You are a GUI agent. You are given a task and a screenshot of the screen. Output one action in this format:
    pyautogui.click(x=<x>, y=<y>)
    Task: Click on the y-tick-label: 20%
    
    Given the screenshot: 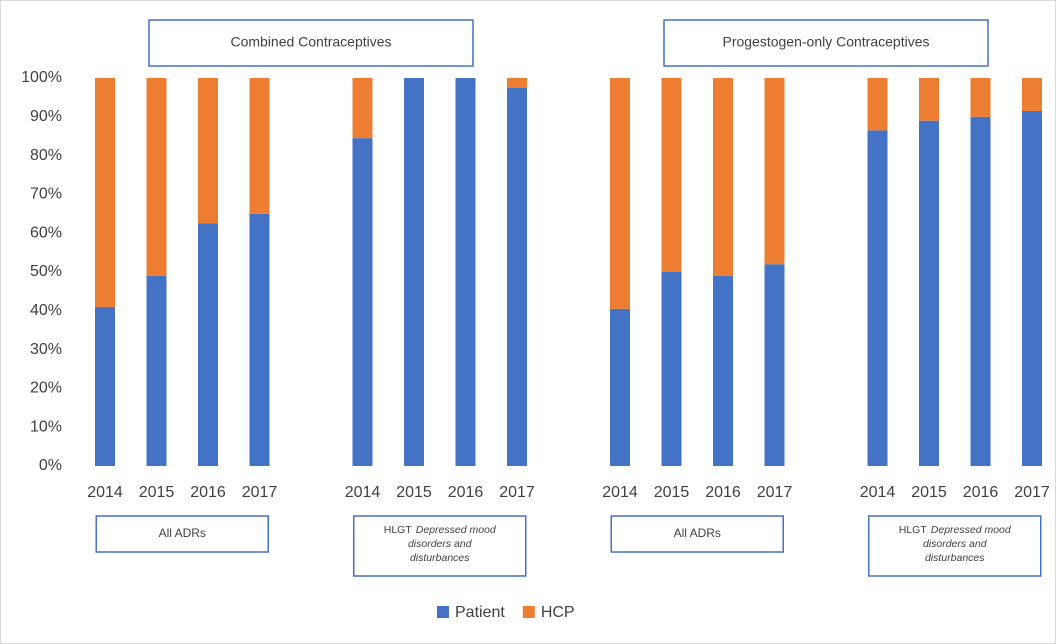 What is the action you would take?
    pyautogui.click(x=46, y=388)
    